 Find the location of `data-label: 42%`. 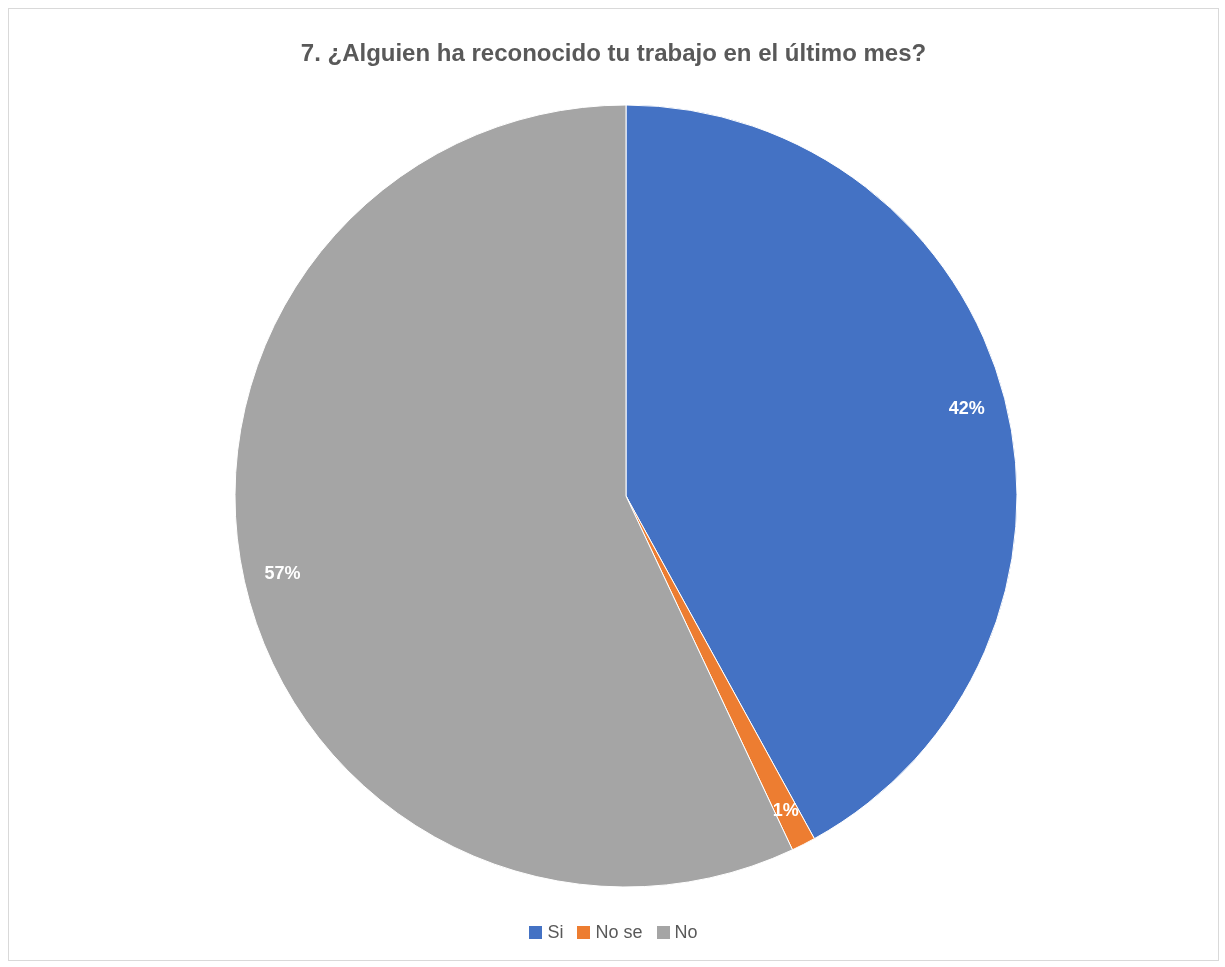

data-label: 42% is located at coordinates (966, 408).